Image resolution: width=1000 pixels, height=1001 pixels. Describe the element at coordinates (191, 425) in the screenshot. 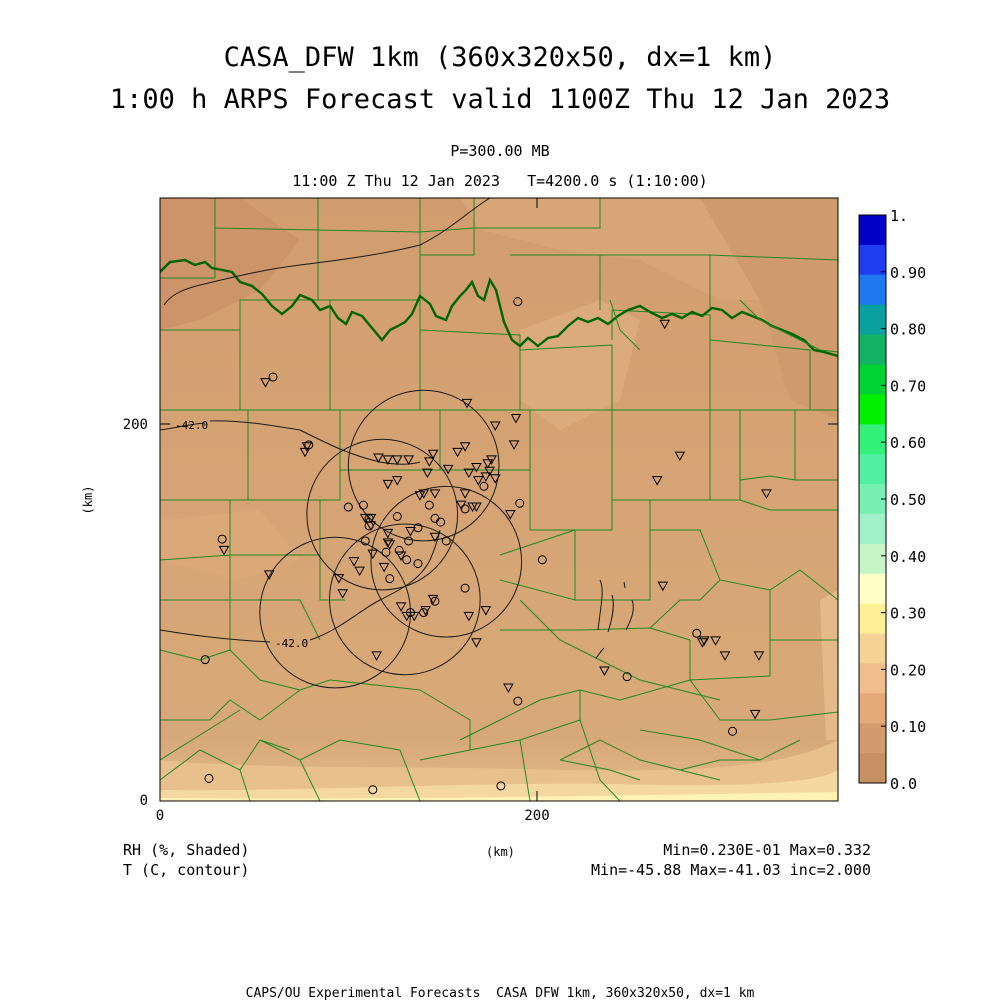

I see `contour-label-west: -42.0` at that location.